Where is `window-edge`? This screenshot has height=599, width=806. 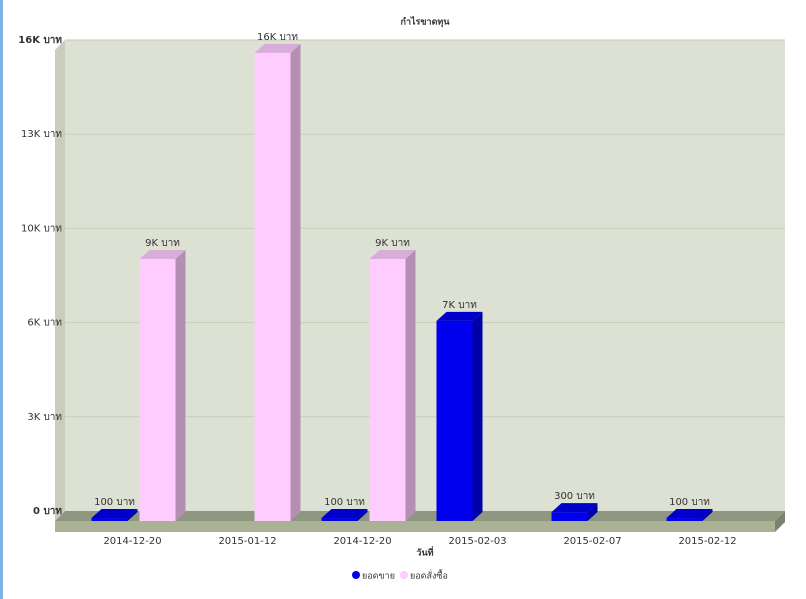
window-edge is located at coordinates (1, 299).